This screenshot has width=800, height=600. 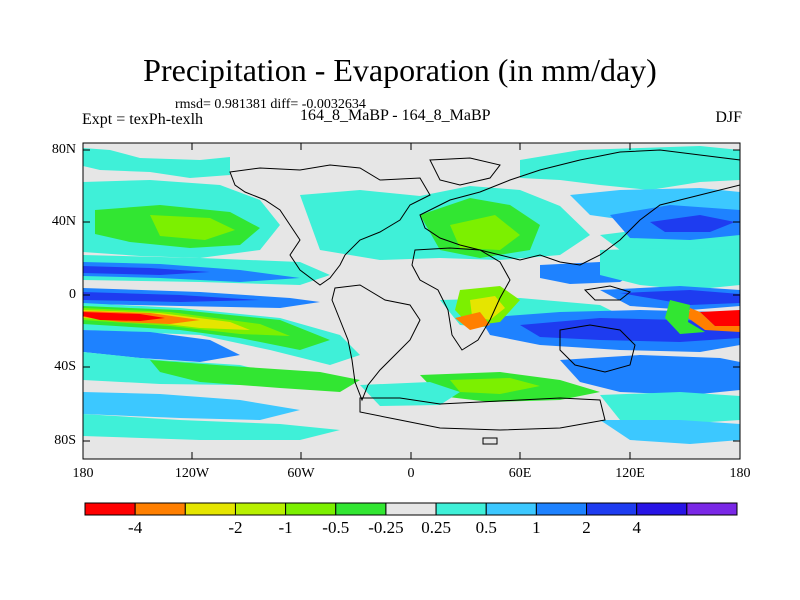 I want to click on colorbar-label: -1, so click(x=285, y=527).